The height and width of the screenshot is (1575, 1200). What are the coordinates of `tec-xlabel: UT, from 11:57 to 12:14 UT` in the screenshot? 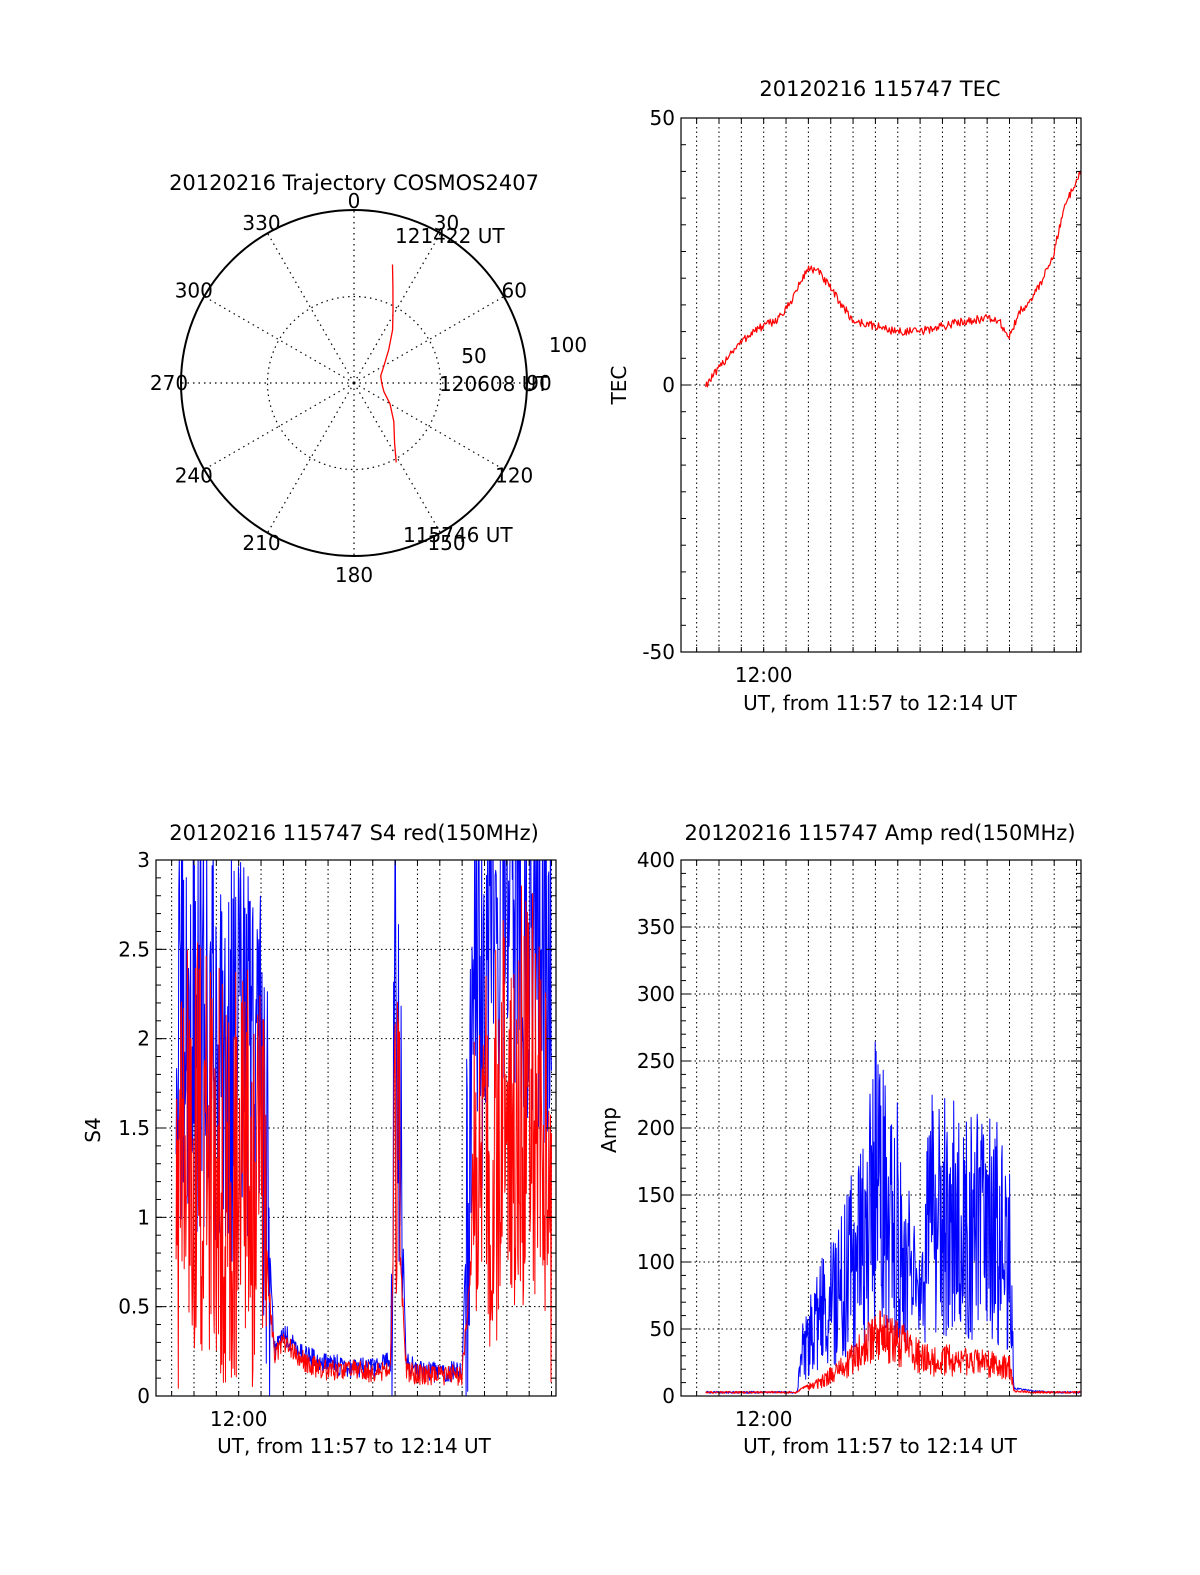 It's located at (880, 703).